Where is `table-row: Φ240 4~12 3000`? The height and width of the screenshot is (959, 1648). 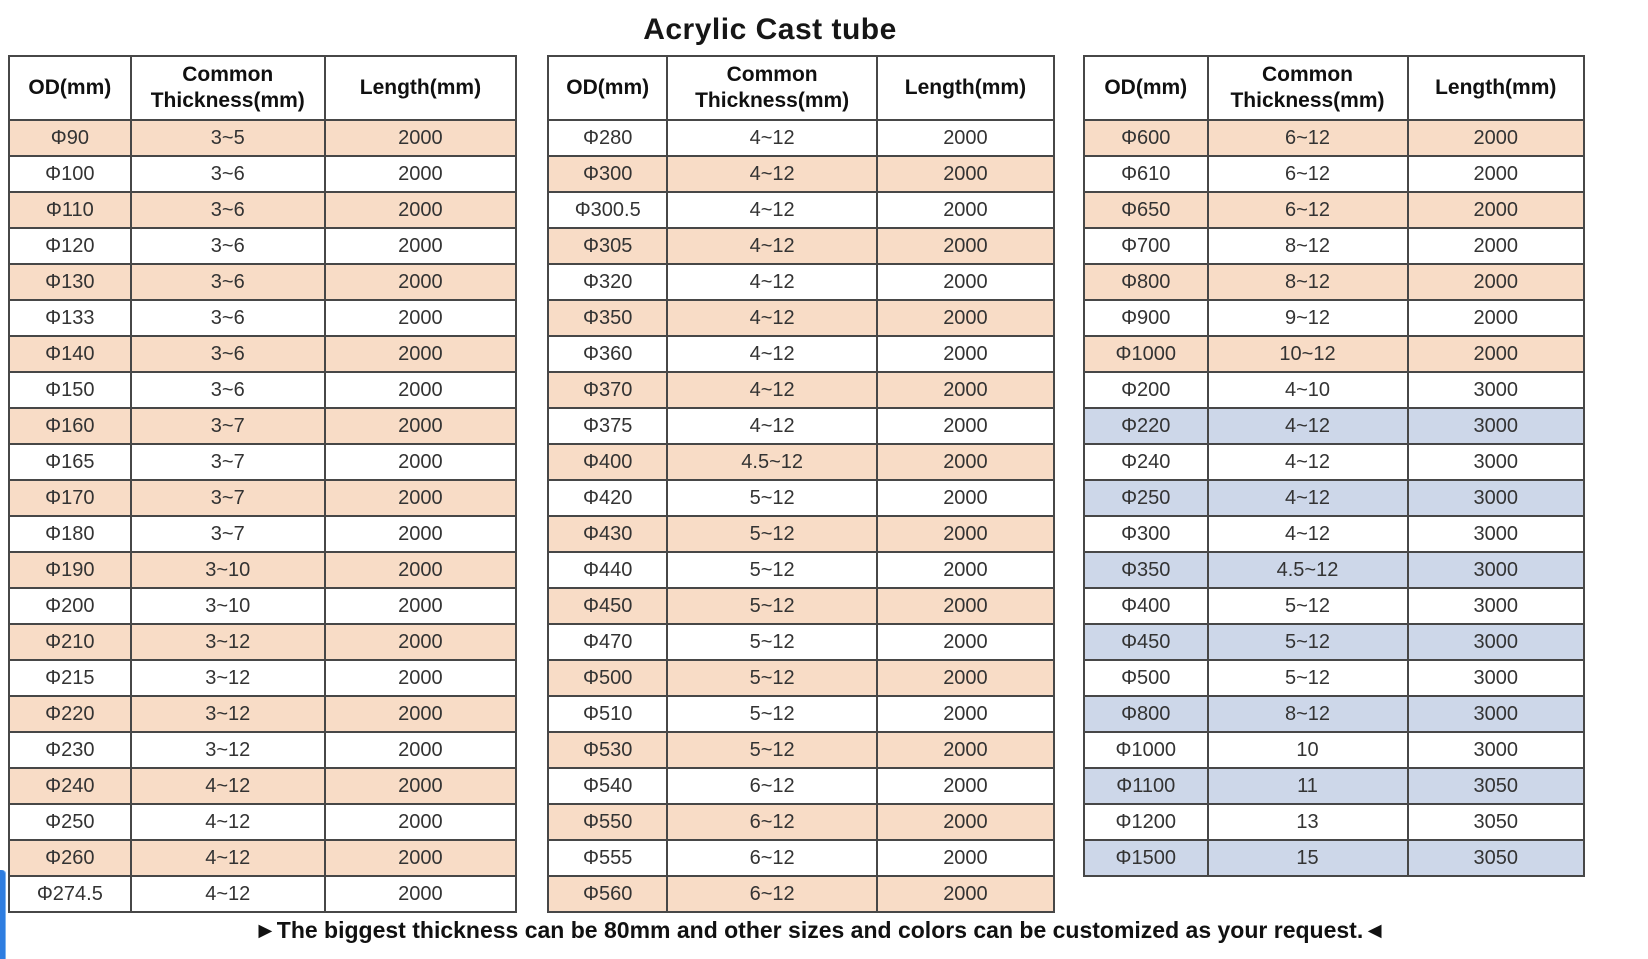
table-row: Φ240 4~12 3000 is located at coordinates (1334, 462).